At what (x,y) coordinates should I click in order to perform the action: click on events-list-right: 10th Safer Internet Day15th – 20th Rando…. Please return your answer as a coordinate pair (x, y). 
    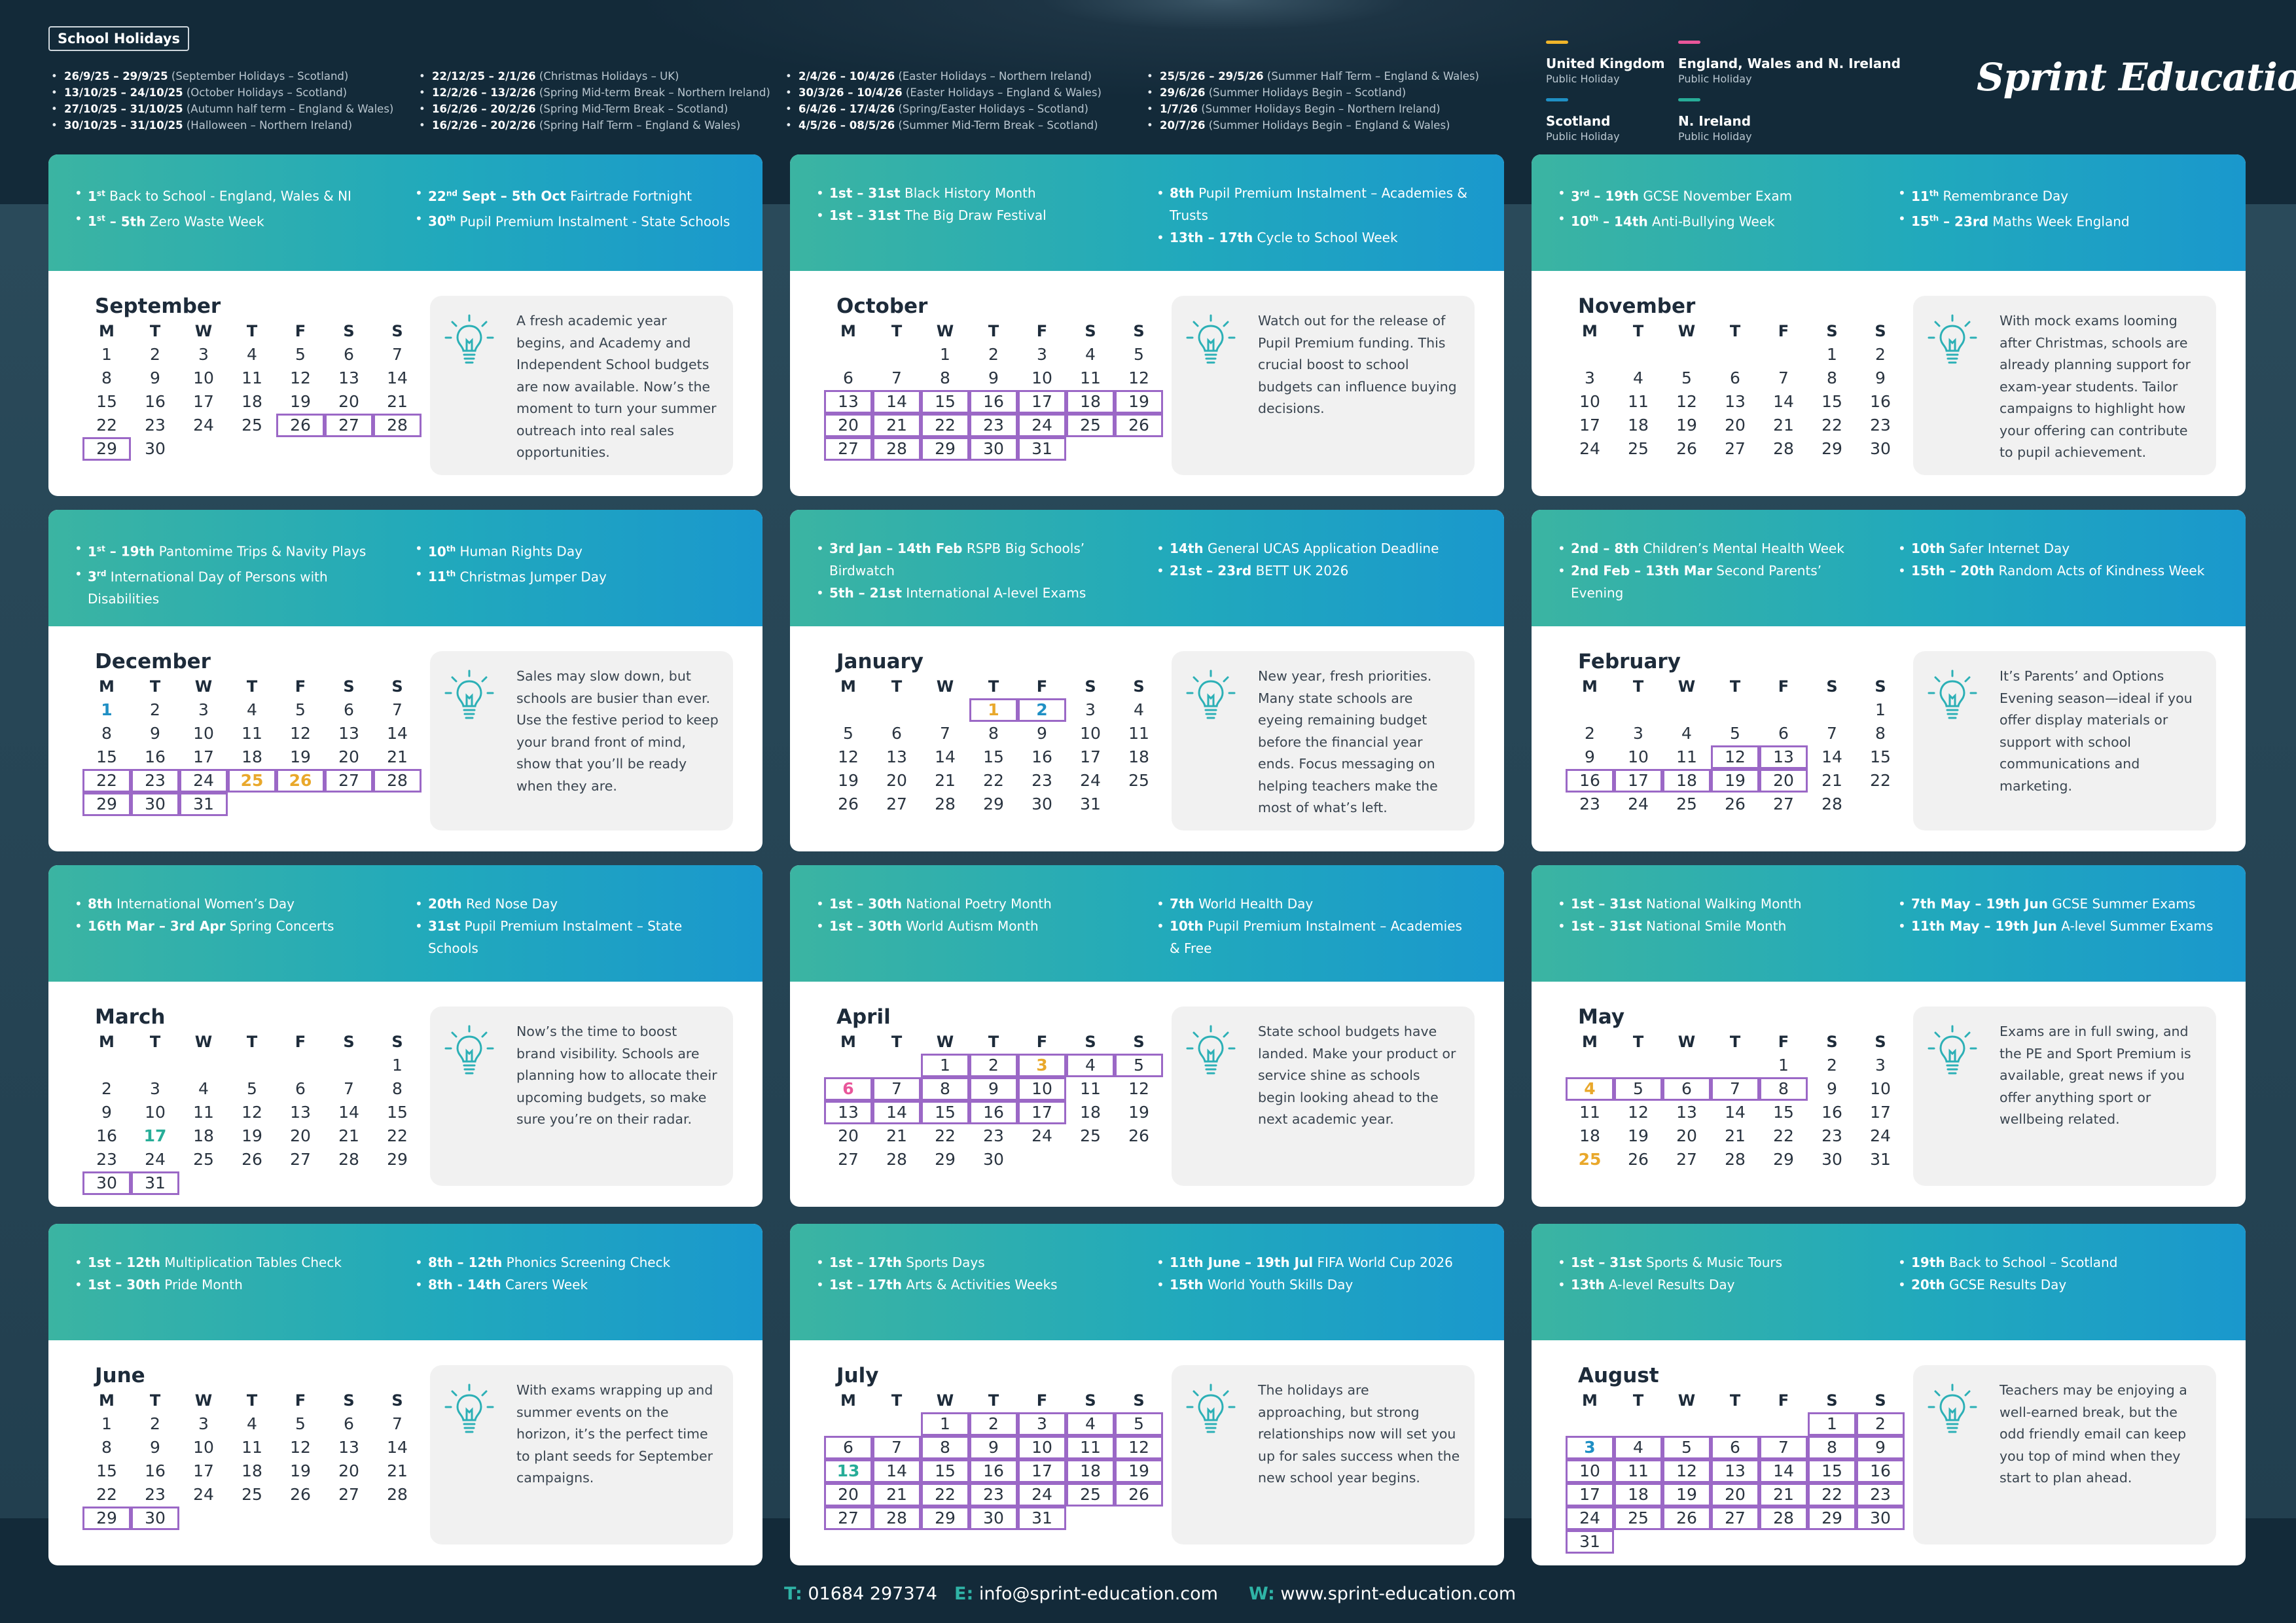
    Looking at the image, I should click on (2053, 559).